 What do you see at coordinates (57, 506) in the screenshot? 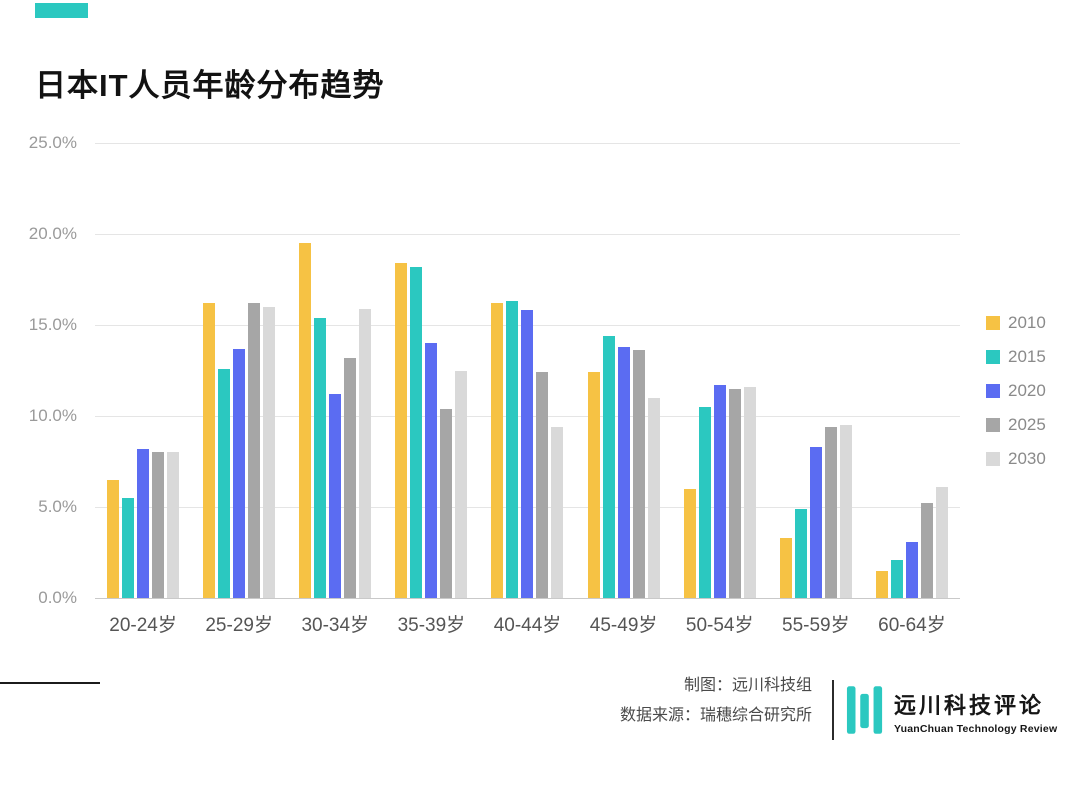
I see `y-tick-label: 5.0%` at bounding box center [57, 506].